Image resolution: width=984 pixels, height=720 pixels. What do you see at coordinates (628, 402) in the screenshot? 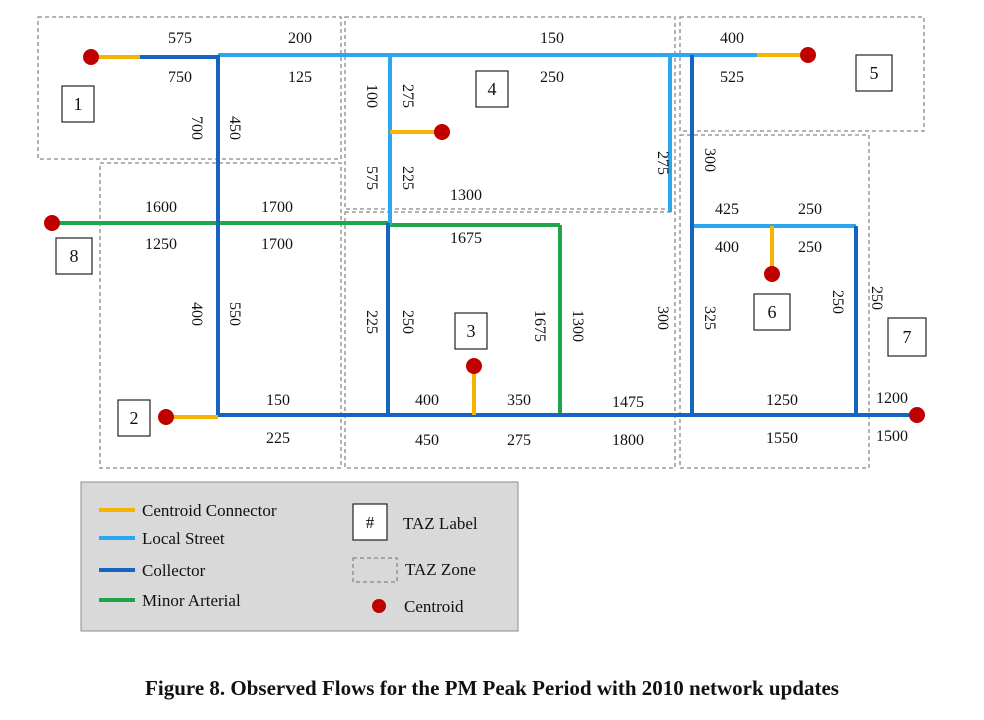
I see `flow-label: 1475` at bounding box center [628, 402].